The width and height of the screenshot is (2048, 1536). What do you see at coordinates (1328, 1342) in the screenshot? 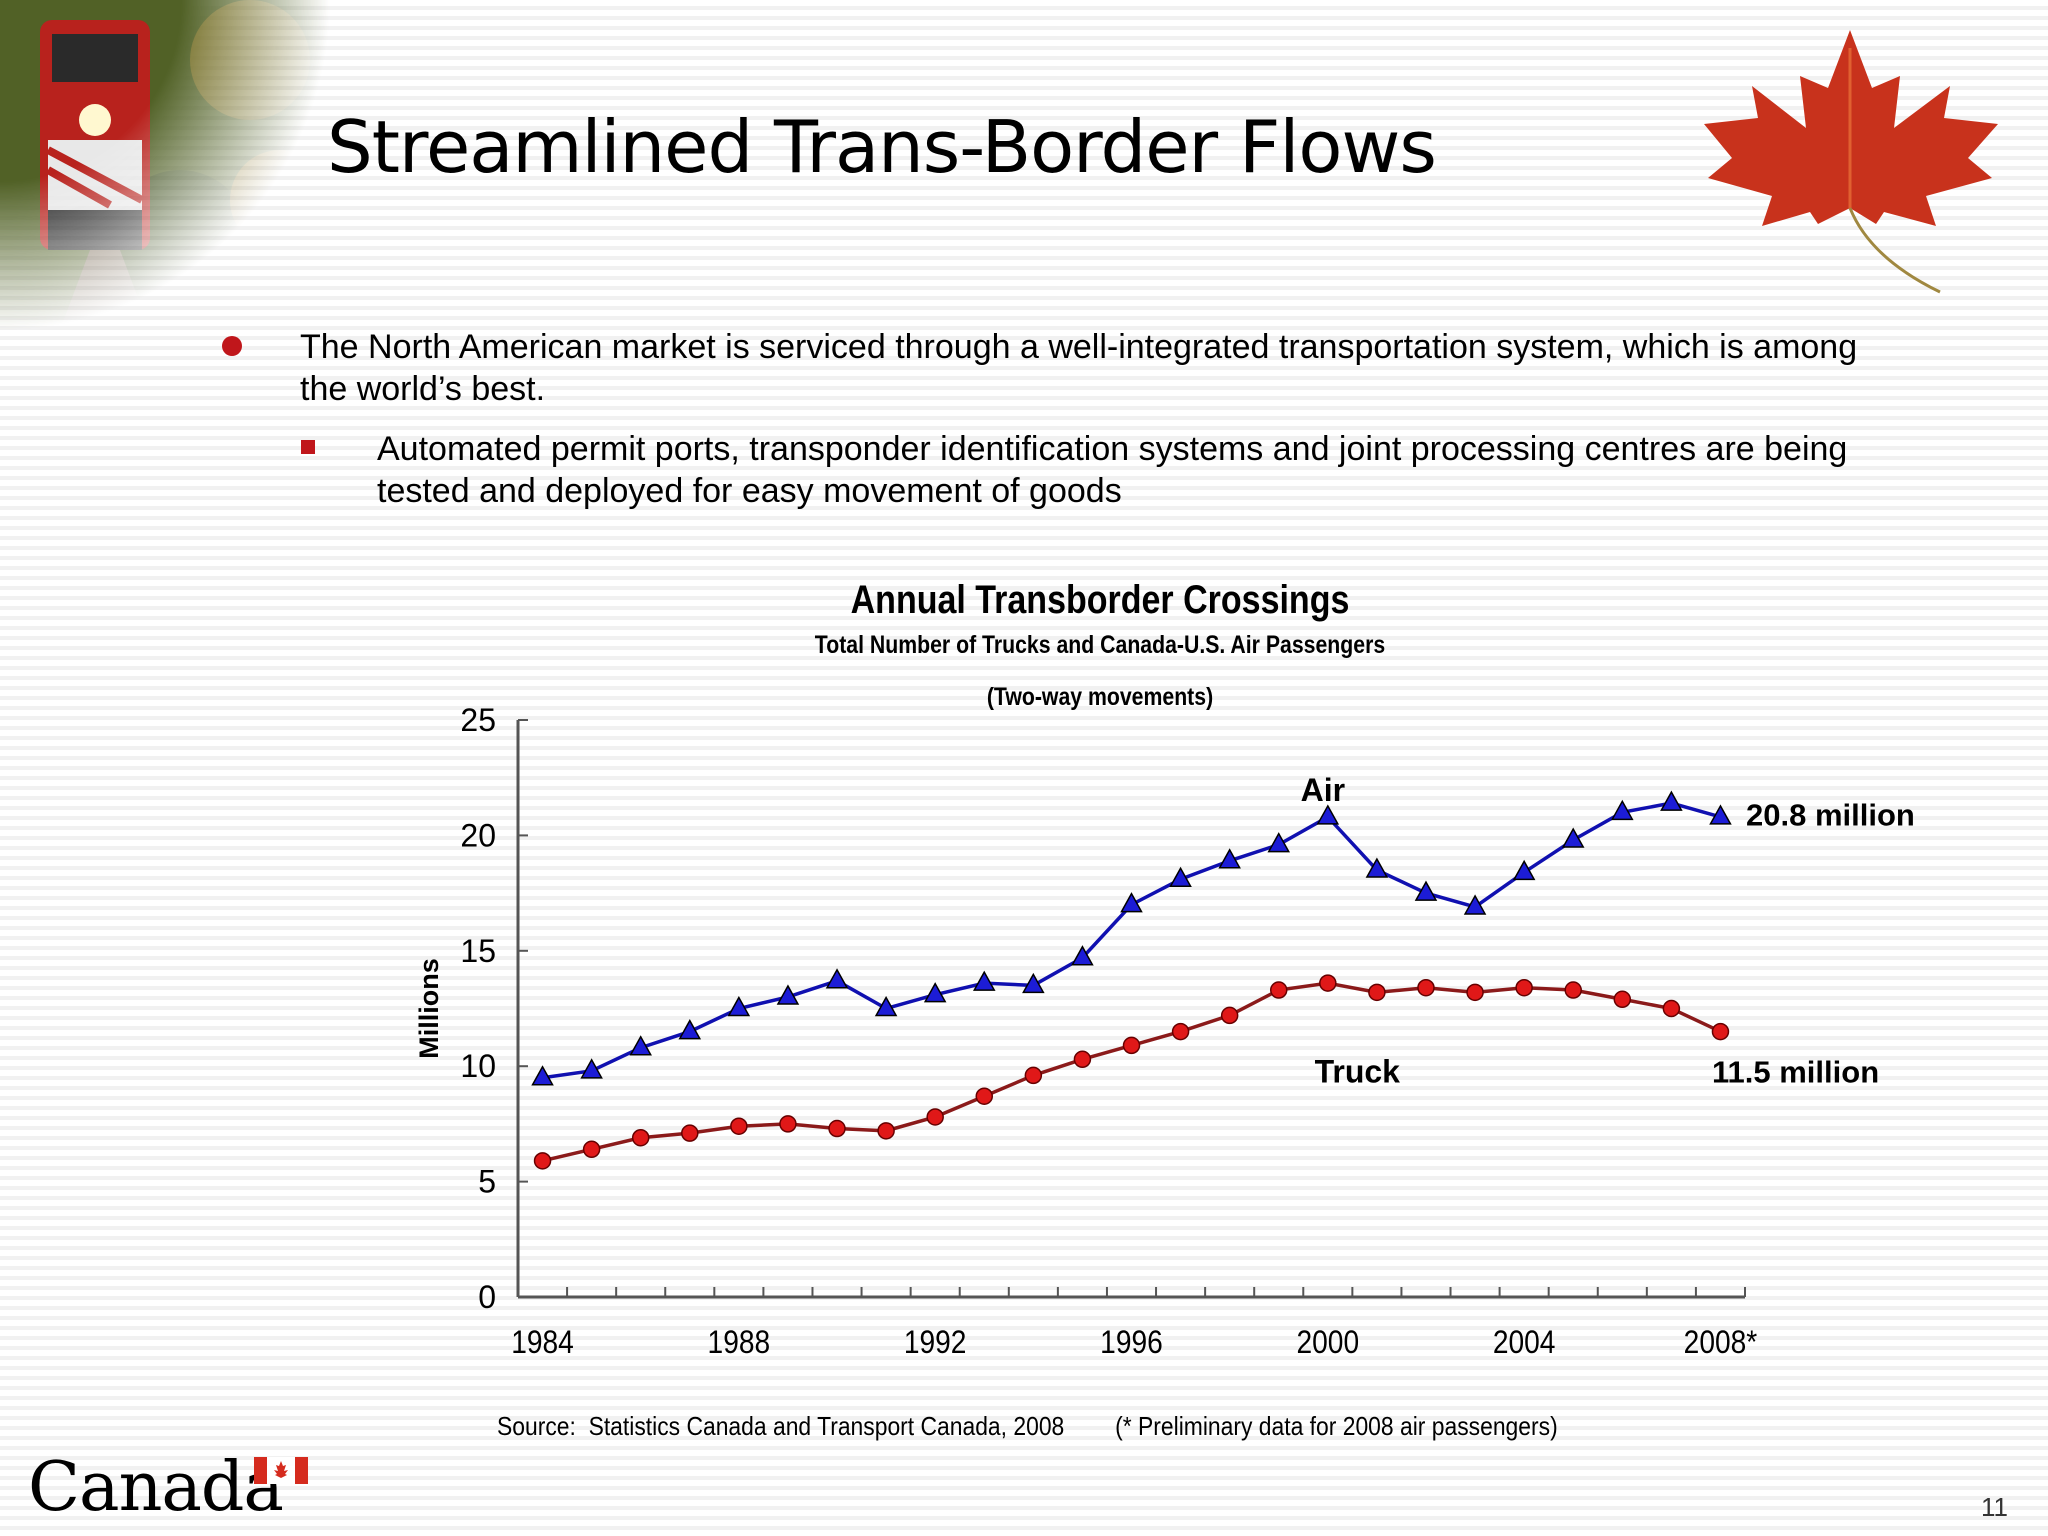
I see `x-tick-label: 2000` at bounding box center [1328, 1342].